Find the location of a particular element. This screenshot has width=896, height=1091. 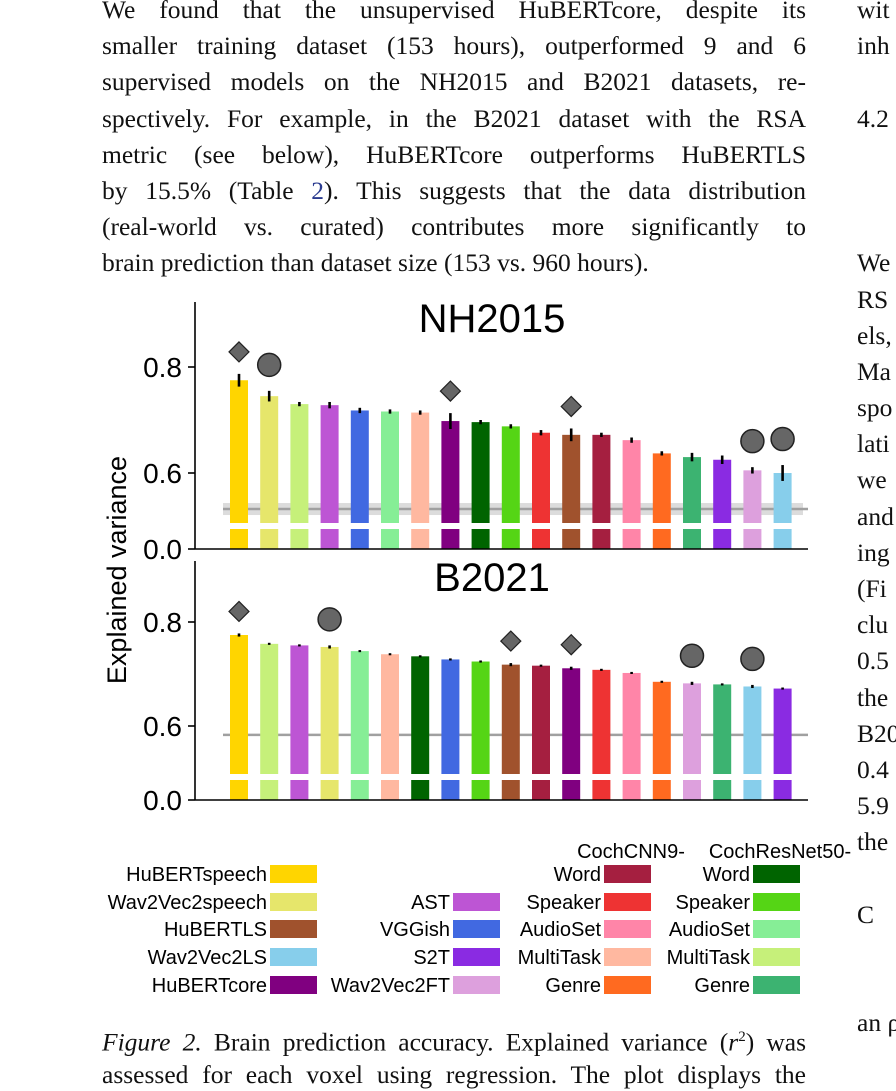

legend-label: HuBERTLS is located at coordinates (215, 930).